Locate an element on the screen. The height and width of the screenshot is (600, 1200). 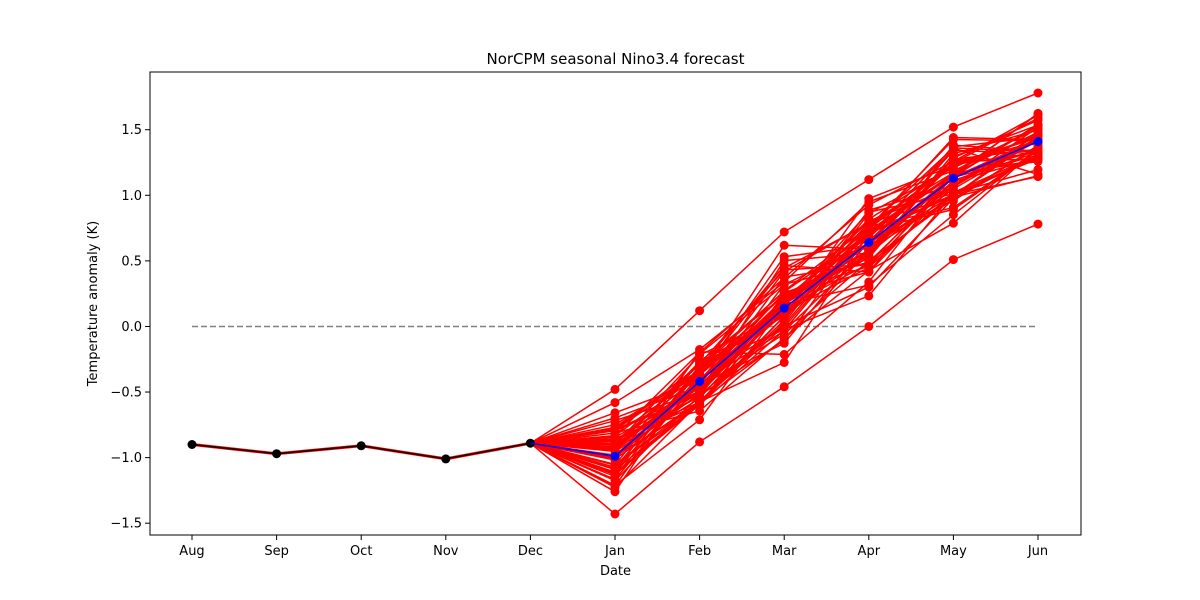
x-tick-label: Dec is located at coordinates (530, 551).